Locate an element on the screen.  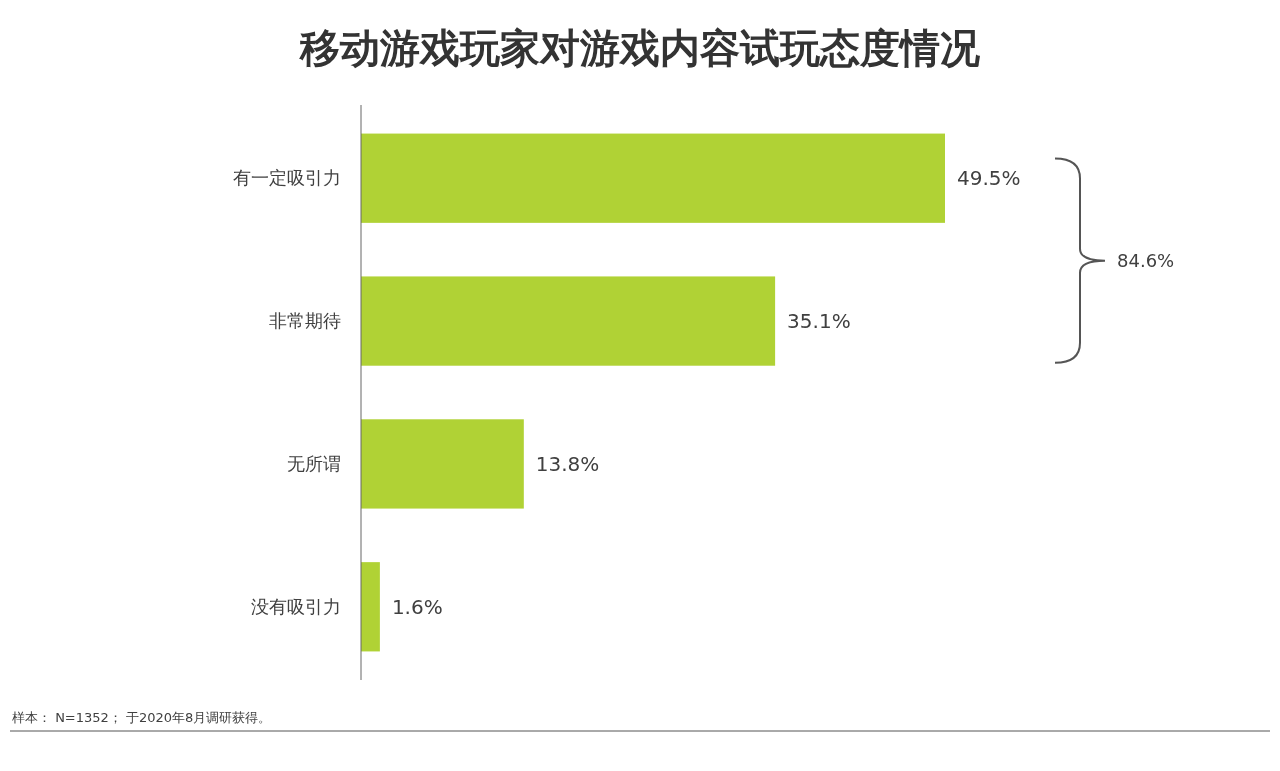
y-tick-label: 没有吸引力 is located at coordinates (296, 606).